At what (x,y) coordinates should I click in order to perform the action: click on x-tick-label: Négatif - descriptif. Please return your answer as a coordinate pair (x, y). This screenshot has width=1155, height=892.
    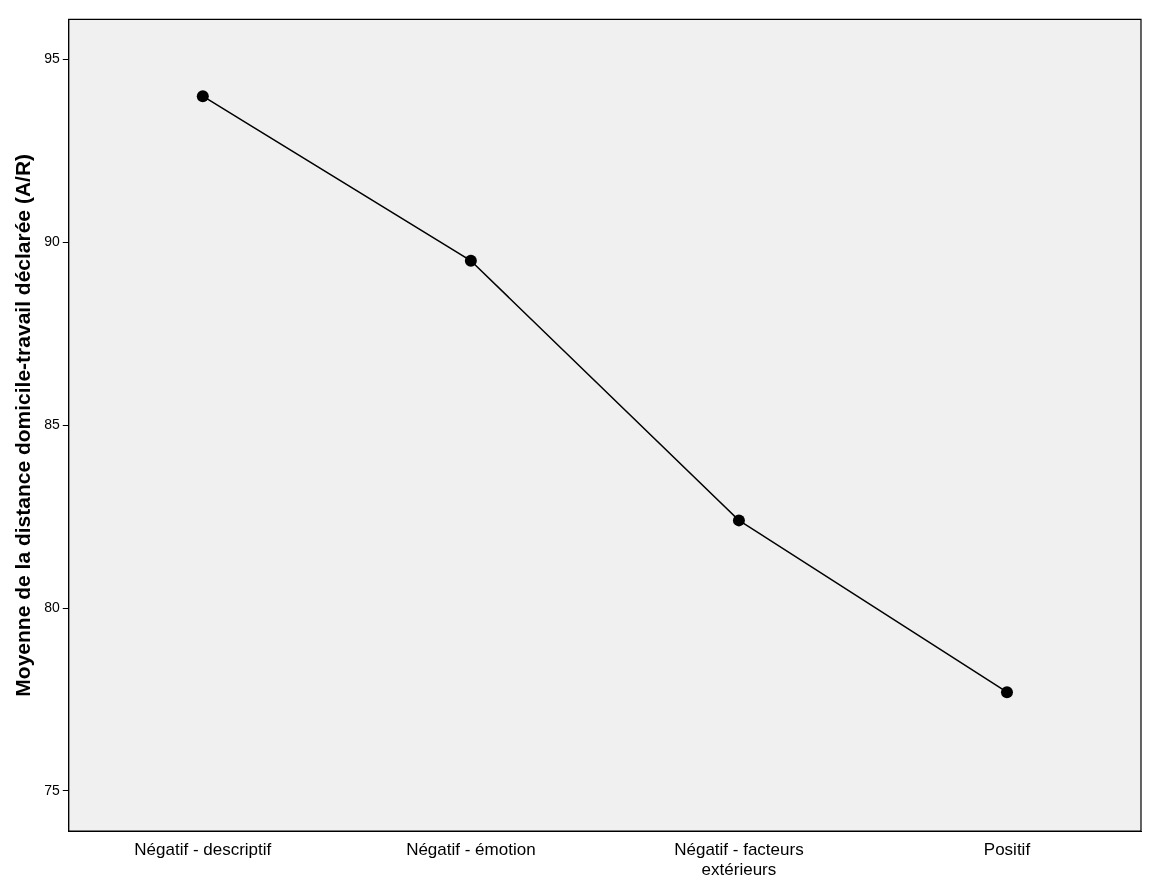
    Looking at the image, I should click on (203, 850).